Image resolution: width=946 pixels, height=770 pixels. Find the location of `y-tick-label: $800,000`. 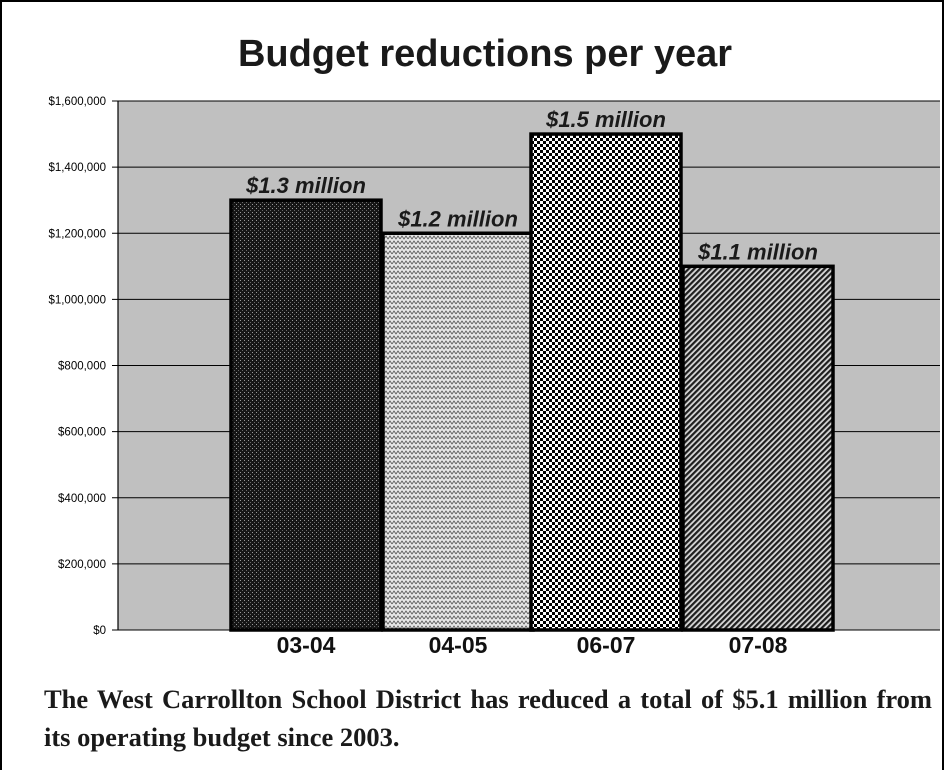

y-tick-label: $800,000 is located at coordinates (82, 367).